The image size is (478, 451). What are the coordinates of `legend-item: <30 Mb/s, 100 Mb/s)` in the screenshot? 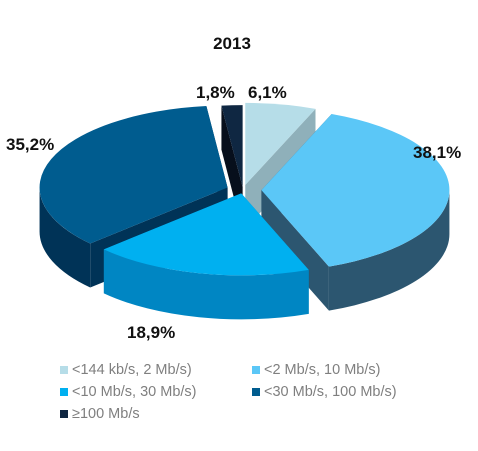 It's located at (352, 392).